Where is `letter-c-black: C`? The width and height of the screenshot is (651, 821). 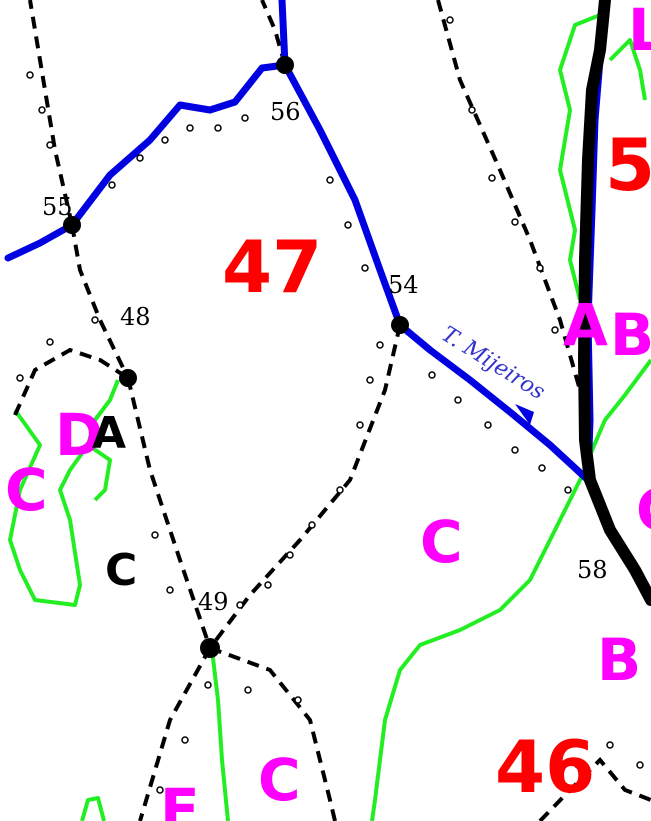 letter-c-black: C is located at coordinates (121, 570).